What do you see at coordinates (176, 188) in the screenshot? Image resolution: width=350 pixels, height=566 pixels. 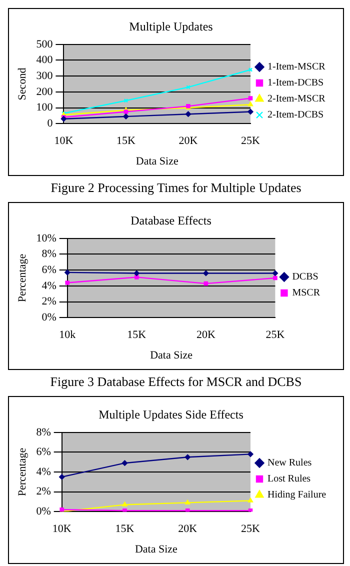 I see `caption: Figure 2 Processing Times for Multiple Updates` at bounding box center [176, 188].